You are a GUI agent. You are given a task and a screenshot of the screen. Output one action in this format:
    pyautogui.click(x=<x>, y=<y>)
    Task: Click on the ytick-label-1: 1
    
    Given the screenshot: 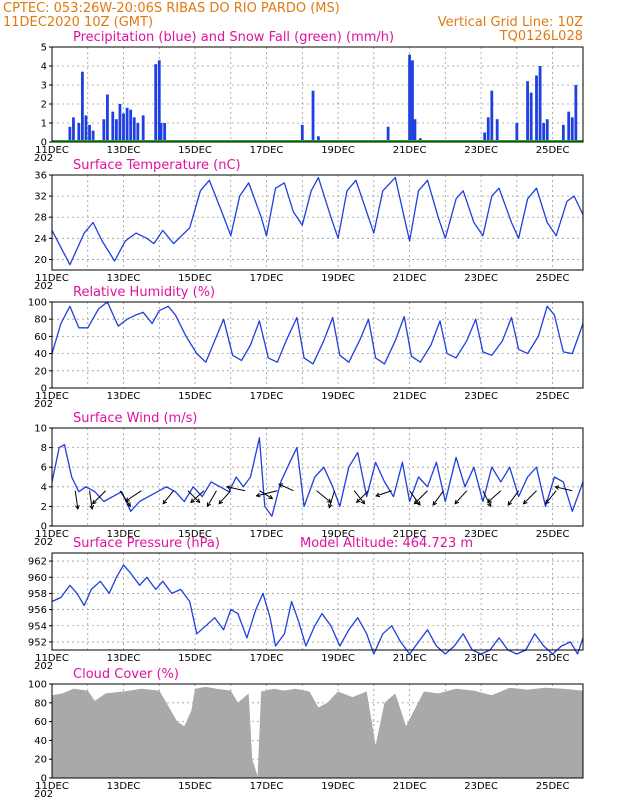 What is the action you would take?
    pyautogui.click(x=44, y=124)
    